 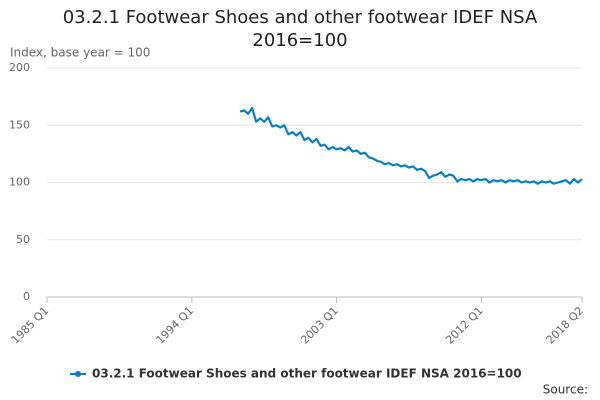 What do you see at coordinates (80, 53) in the screenshot?
I see `y-axis-label: Index, base year = 100` at bounding box center [80, 53].